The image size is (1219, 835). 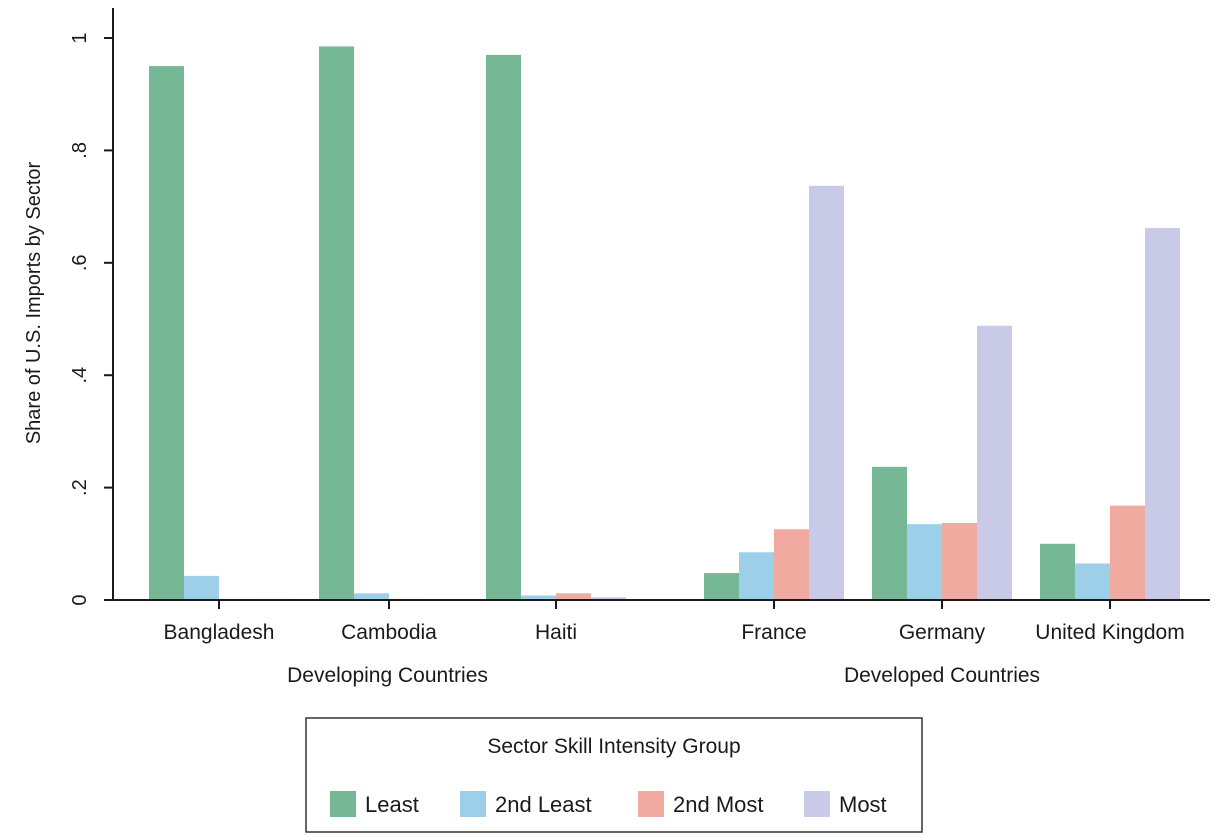 I want to click on legend-label-3: Most, so click(x=863, y=804).